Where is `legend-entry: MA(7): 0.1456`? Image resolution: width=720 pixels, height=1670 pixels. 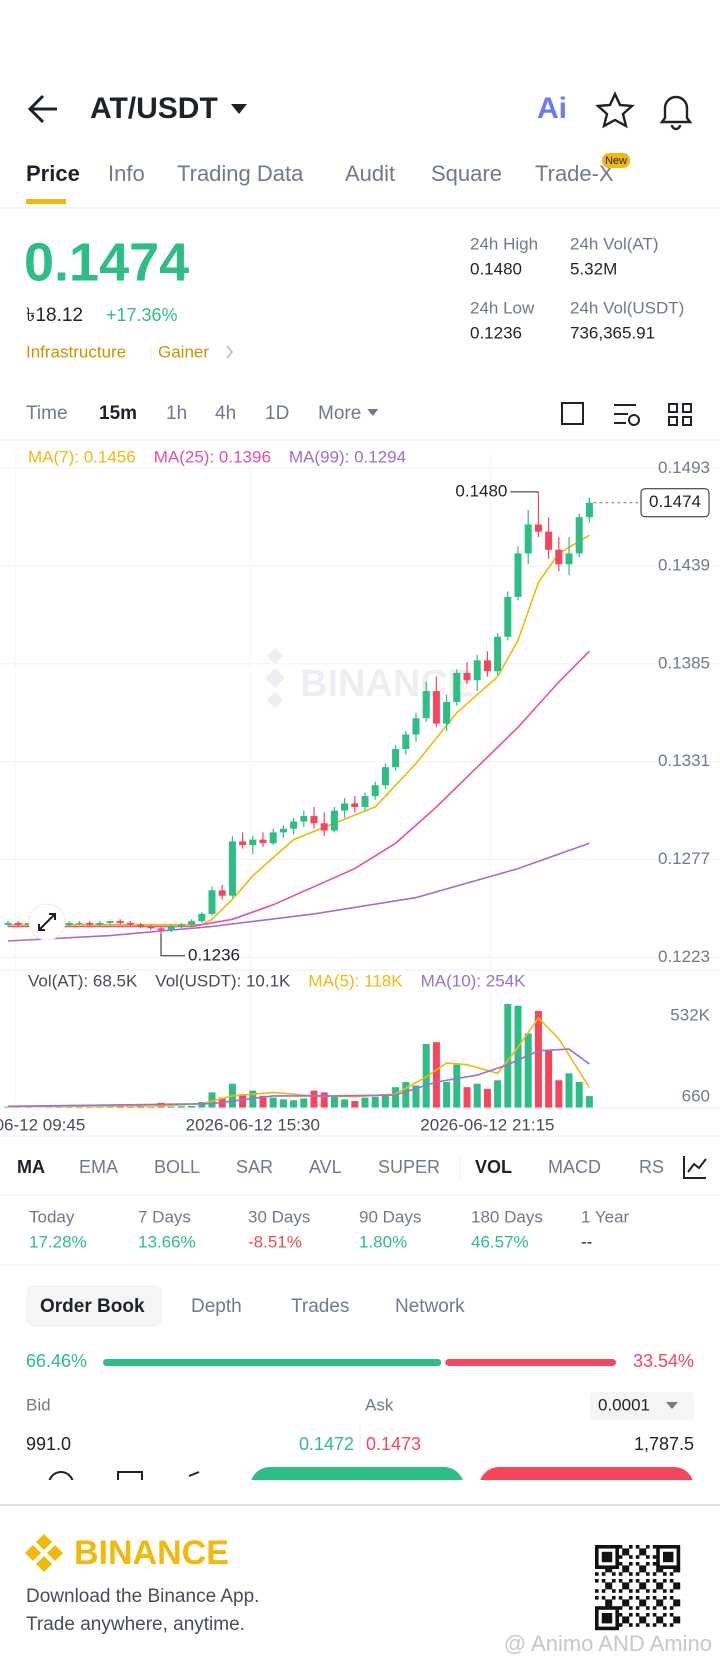
legend-entry: MA(7): 0.1456 is located at coordinates (82, 456).